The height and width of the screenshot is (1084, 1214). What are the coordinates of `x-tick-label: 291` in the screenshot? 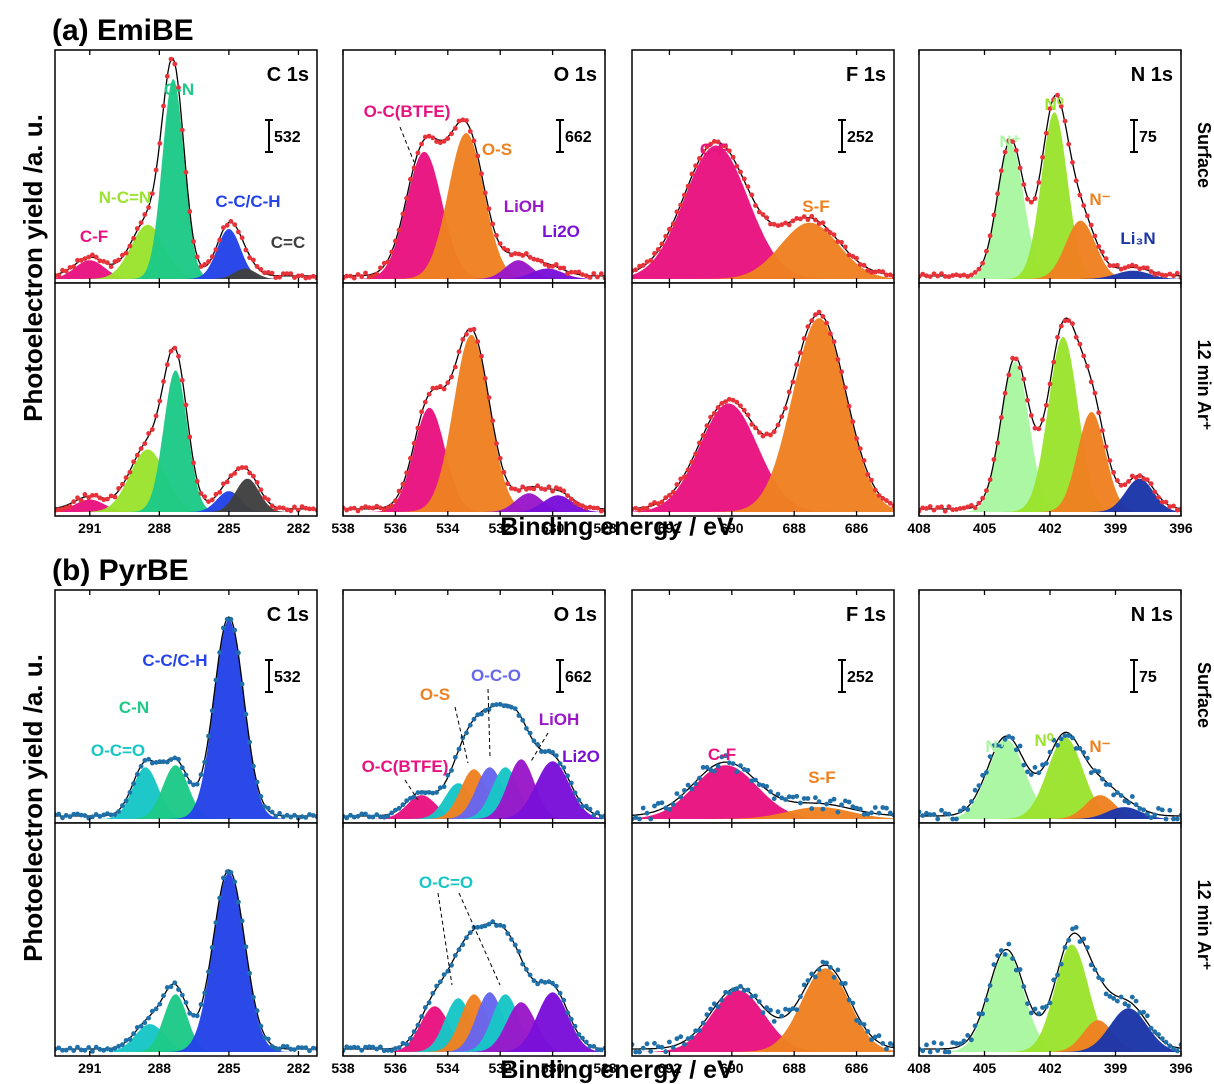 It's located at (90, 528).